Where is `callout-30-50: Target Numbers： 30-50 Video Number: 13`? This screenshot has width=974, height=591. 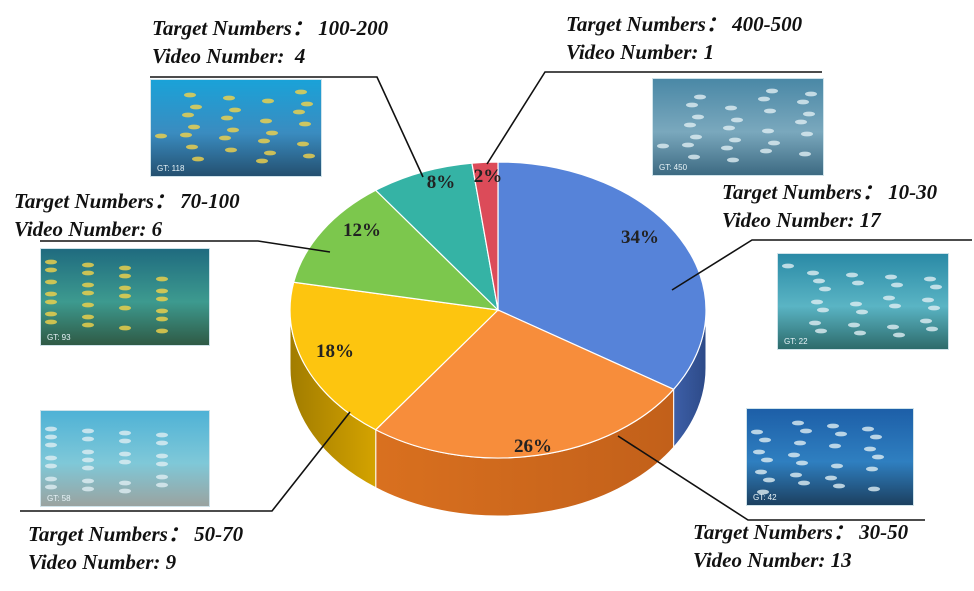
callout-30-50: Target Numbers： 30-50 Video Number: 13 is located at coordinates (800, 546).